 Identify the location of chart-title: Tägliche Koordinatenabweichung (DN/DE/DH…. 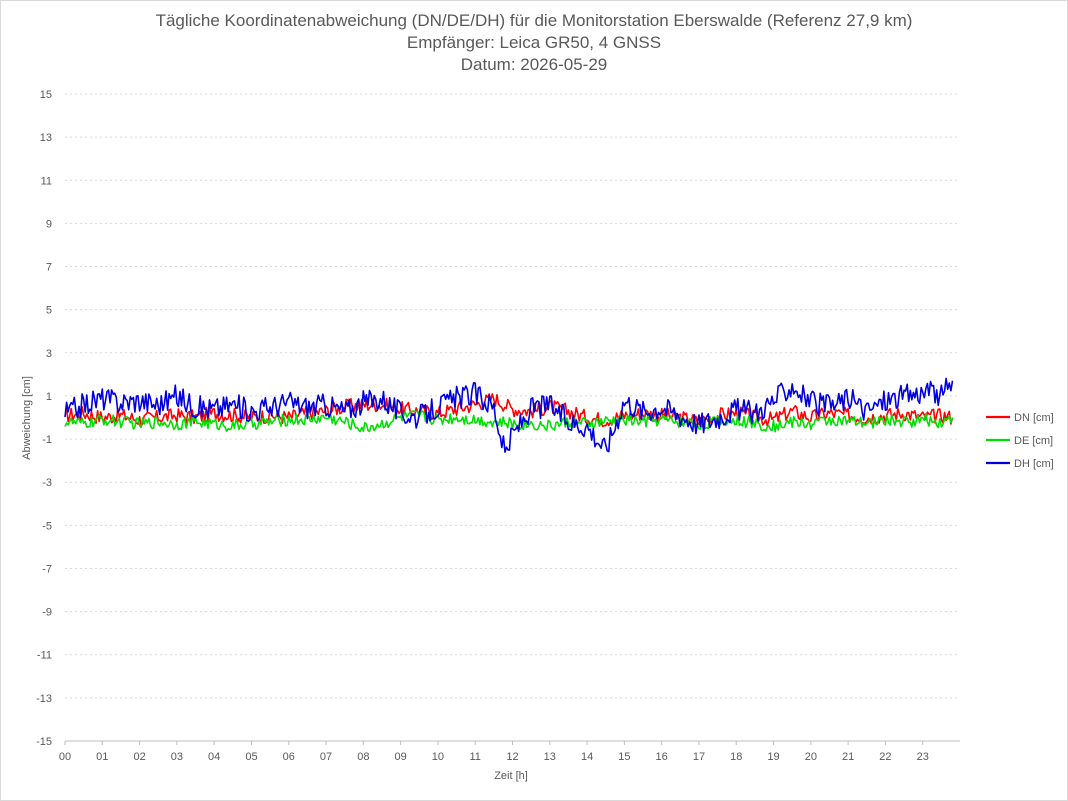
(534, 20).